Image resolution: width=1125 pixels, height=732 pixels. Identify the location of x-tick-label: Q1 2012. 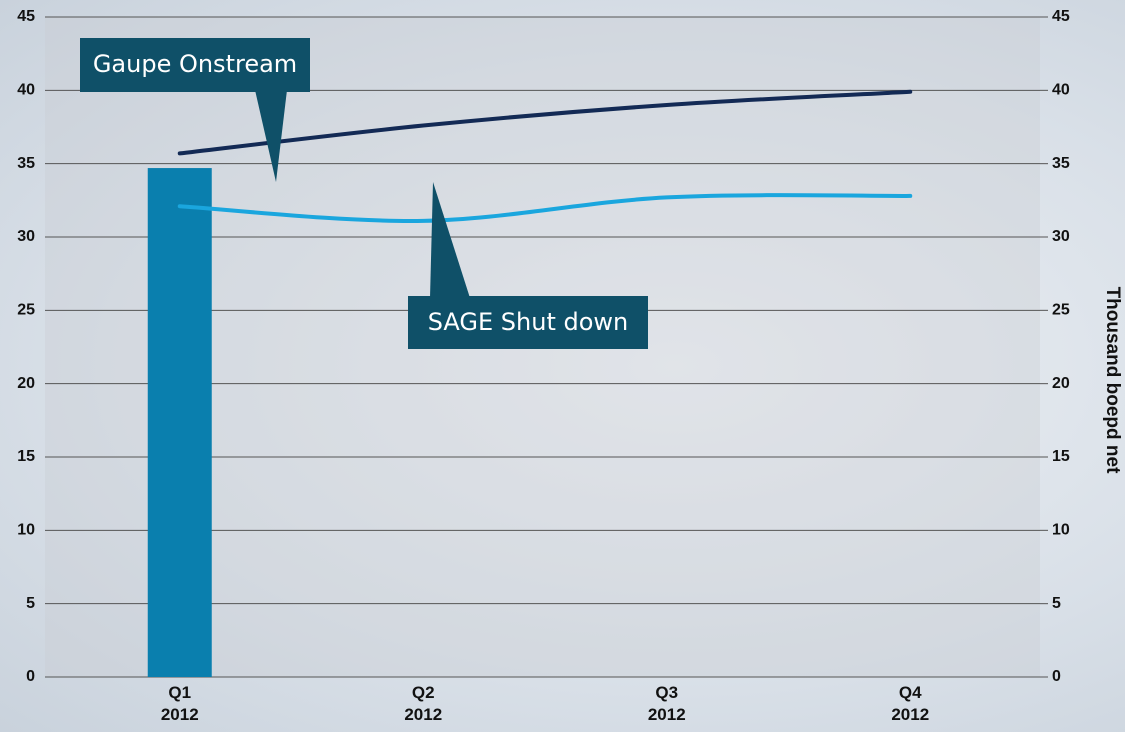
(179, 703).